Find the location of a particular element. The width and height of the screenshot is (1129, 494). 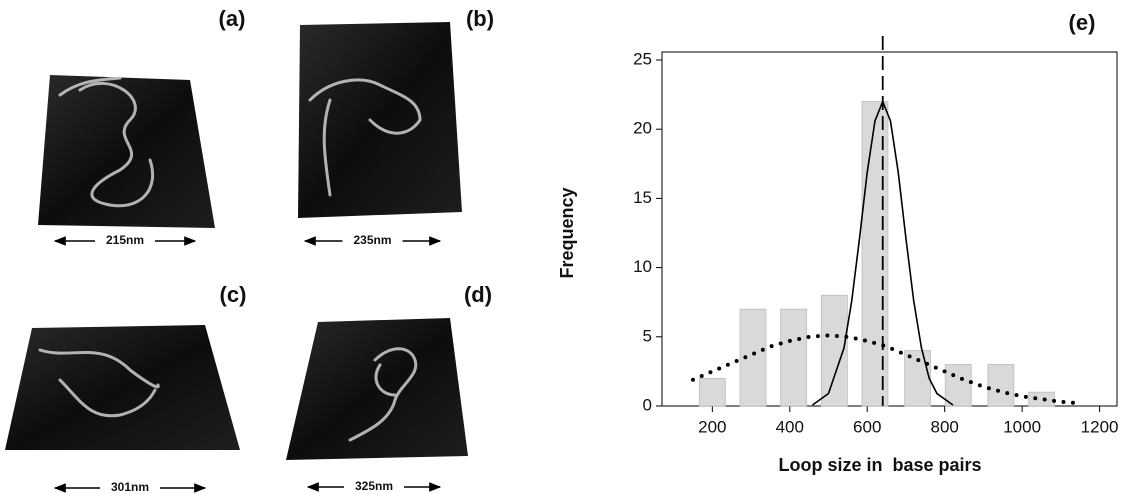

x-axis-title: Loop size in base pairs is located at coordinates (879, 465).